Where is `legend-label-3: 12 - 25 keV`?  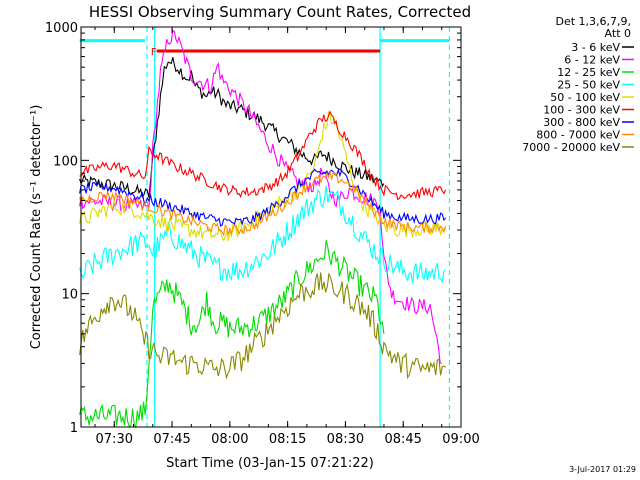
legend-label-3: 12 - 25 keV is located at coordinates (588, 72).